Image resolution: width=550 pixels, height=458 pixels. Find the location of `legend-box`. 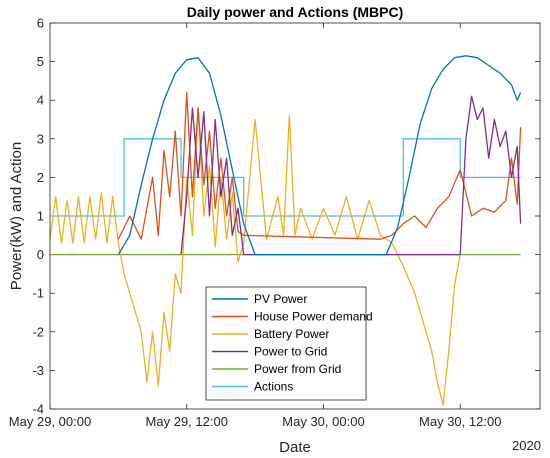

legend-box is located at coordinates (286, 343).